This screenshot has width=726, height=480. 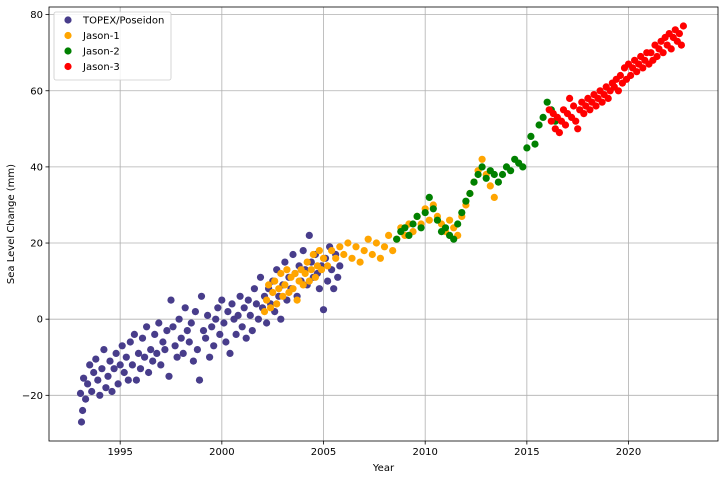 What do you see at coordinates (11, 224) in the screenshot?
I see `y-axis-label: Sea Level Change (mm)` at bounding box center [11, 224].